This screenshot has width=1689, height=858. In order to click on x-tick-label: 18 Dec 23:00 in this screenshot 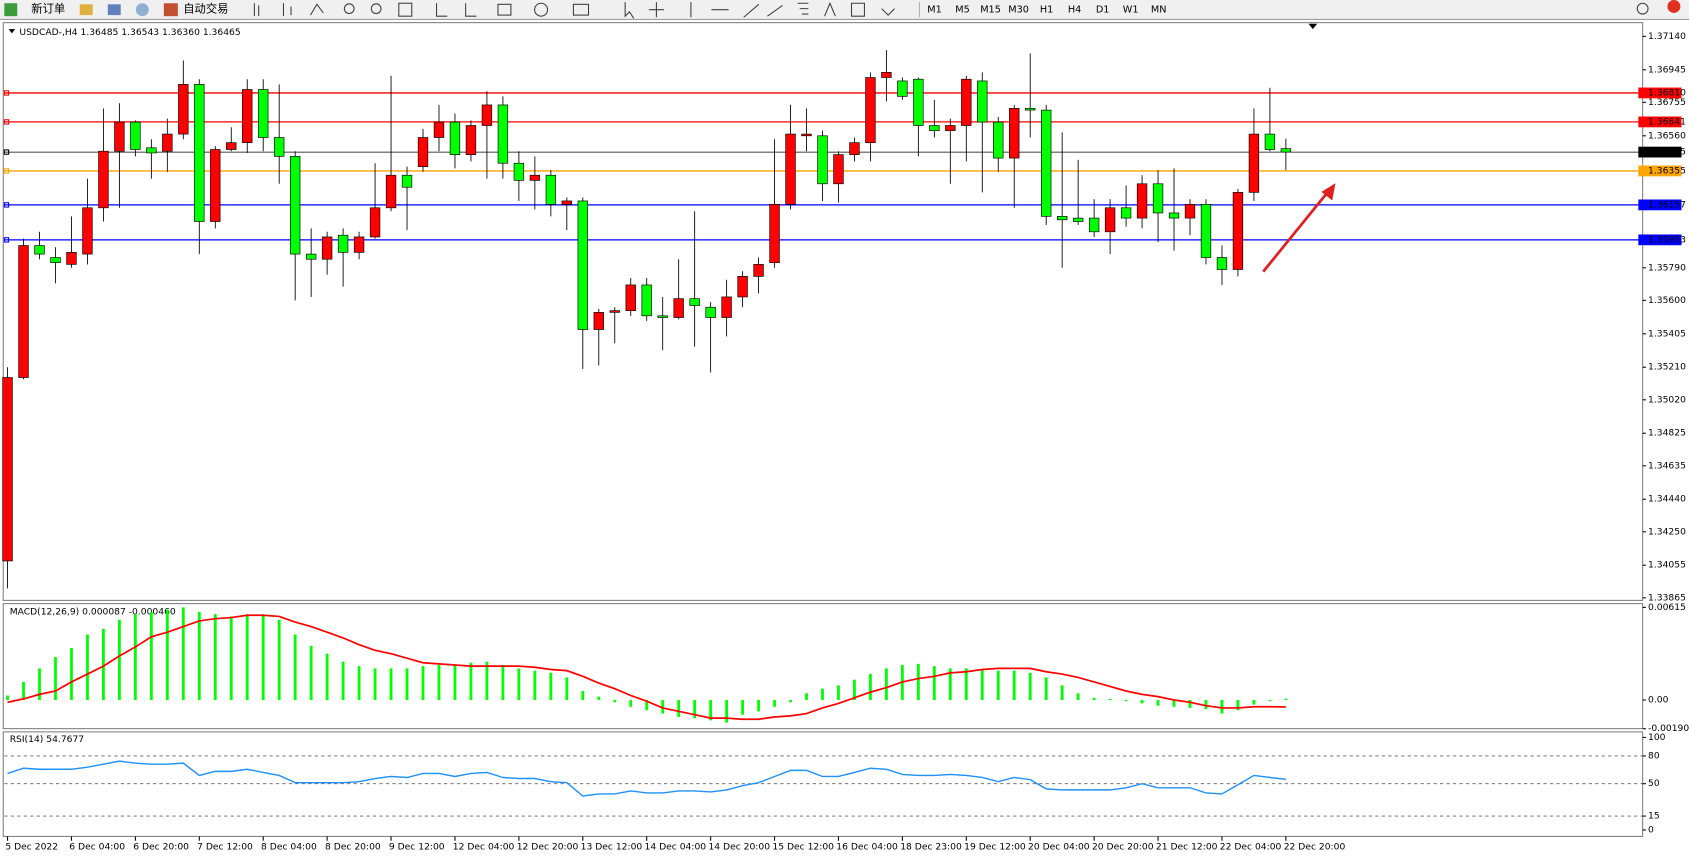, I will do `click(931, 847)`.